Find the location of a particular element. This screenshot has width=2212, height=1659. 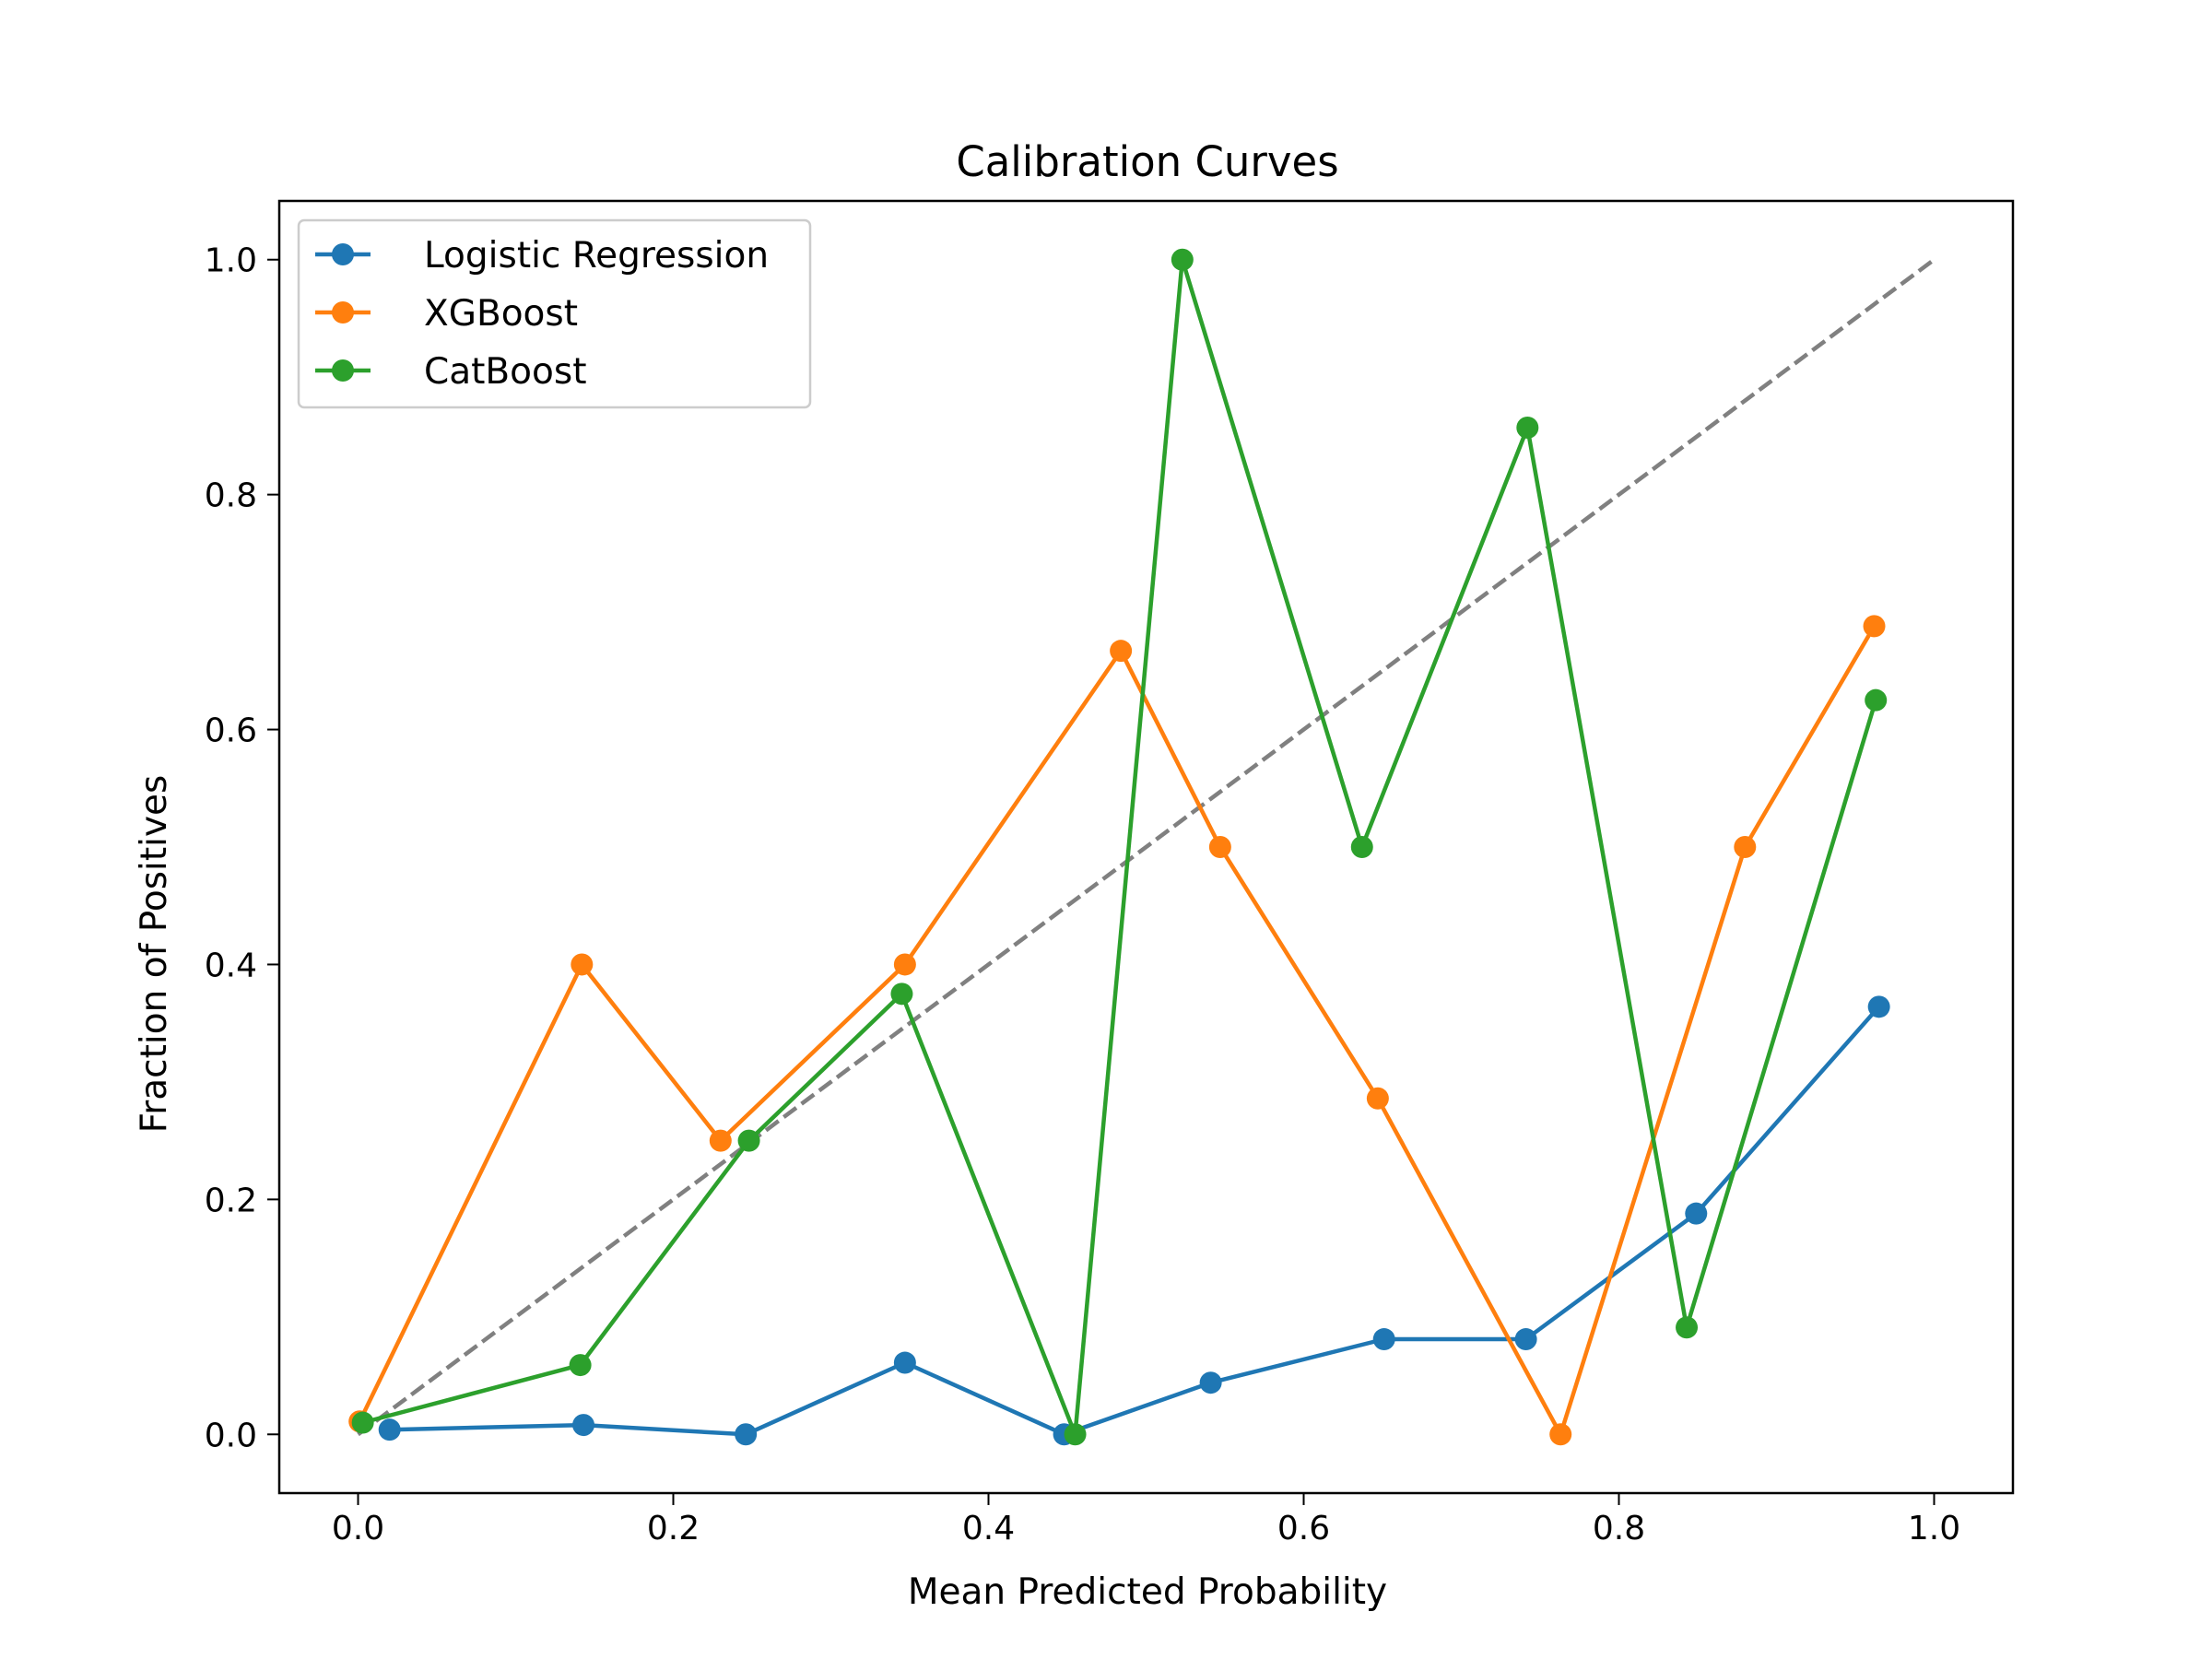

y-tick-label: 0.0 is located at coordinates (231, 1435).